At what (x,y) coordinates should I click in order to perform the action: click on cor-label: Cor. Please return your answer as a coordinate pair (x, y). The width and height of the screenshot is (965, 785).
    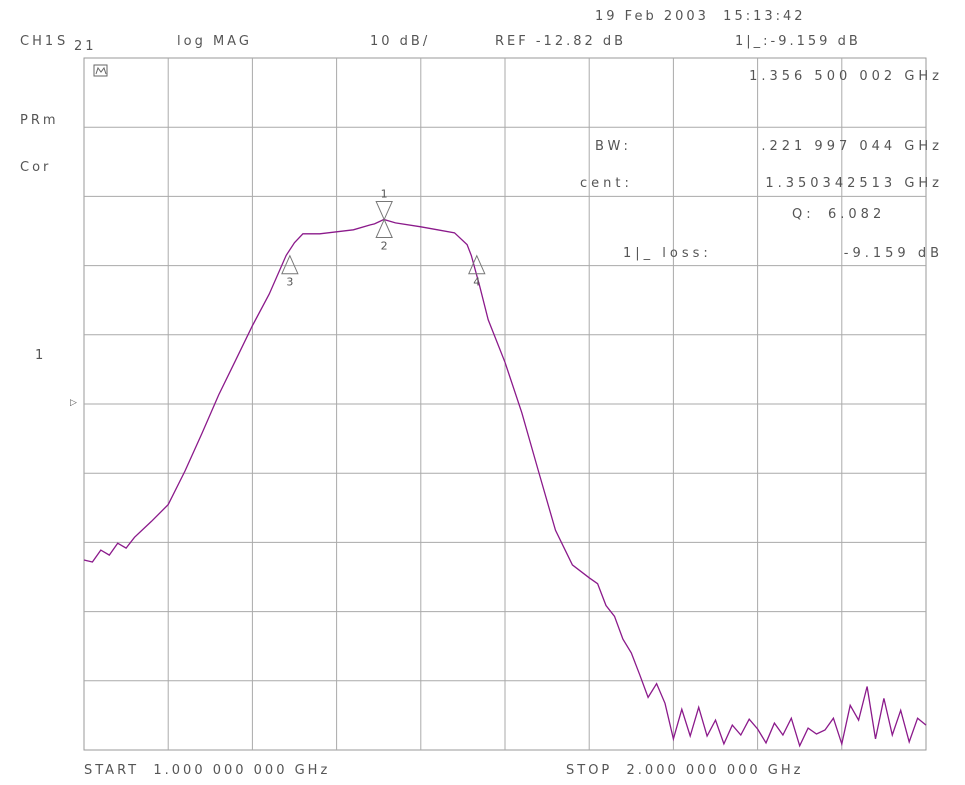
    Looking at the image, I should click on (36, 167).